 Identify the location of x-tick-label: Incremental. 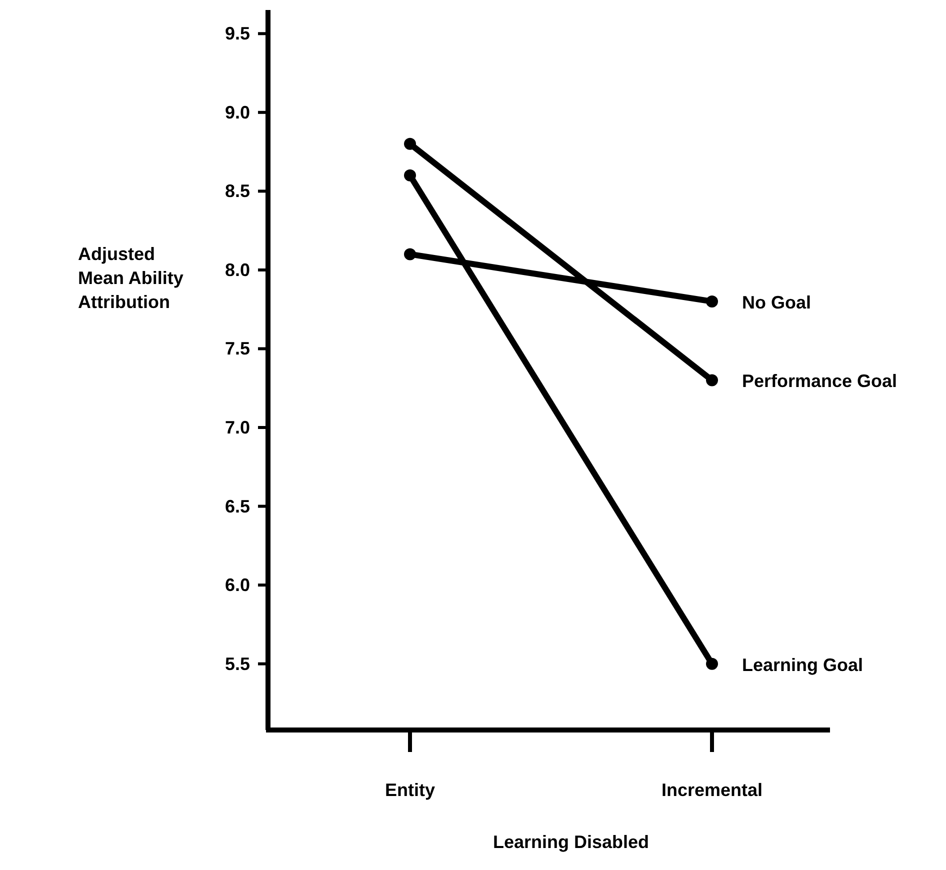
(712, 790).